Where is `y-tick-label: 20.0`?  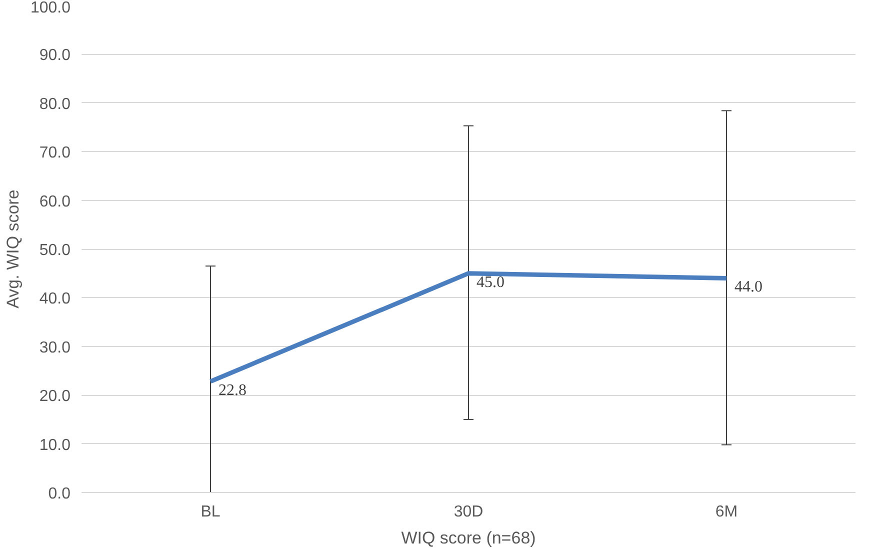
y-tick-label: 20.0 is located at coordinates (55, 397).